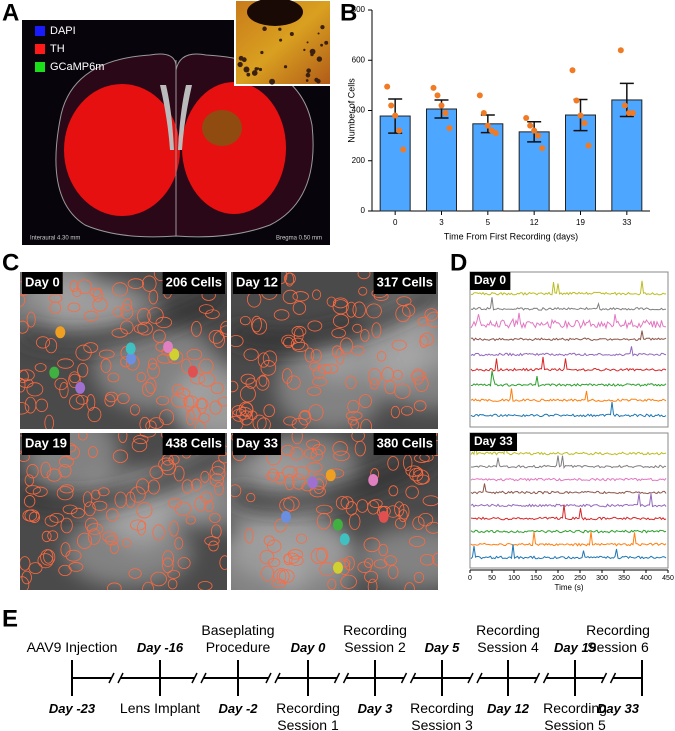 Image resolution: width=675 pixels, height=731 pixels. I want to click on field-day: Day 12, so click(257, 281).